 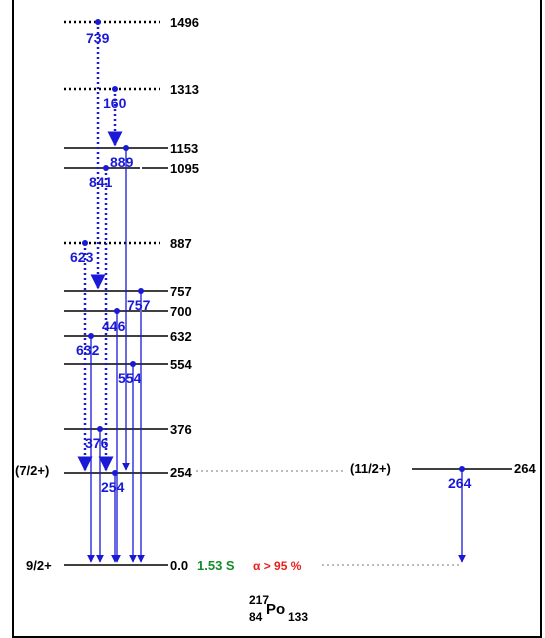 What do you see at coordinates (179, 565) in the screenshot?
I see `ground-energy: 0.0` at bounding box center [179, 565].